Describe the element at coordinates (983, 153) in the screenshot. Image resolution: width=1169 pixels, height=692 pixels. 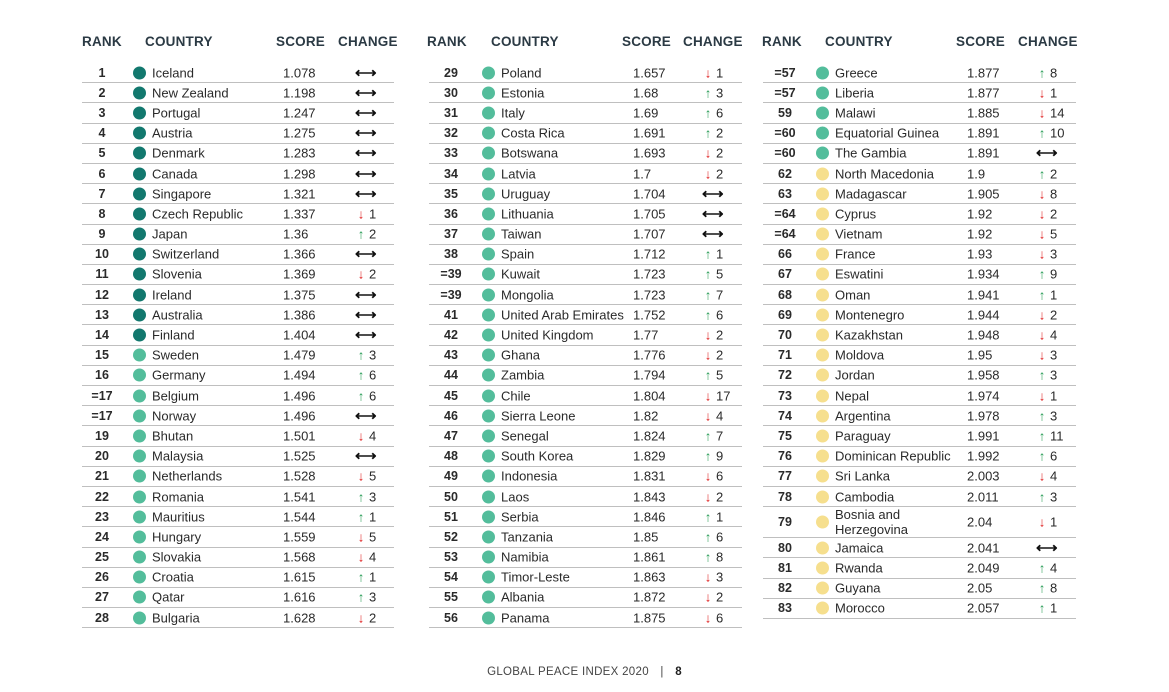
I see `score-cell: 1.891` at that location.